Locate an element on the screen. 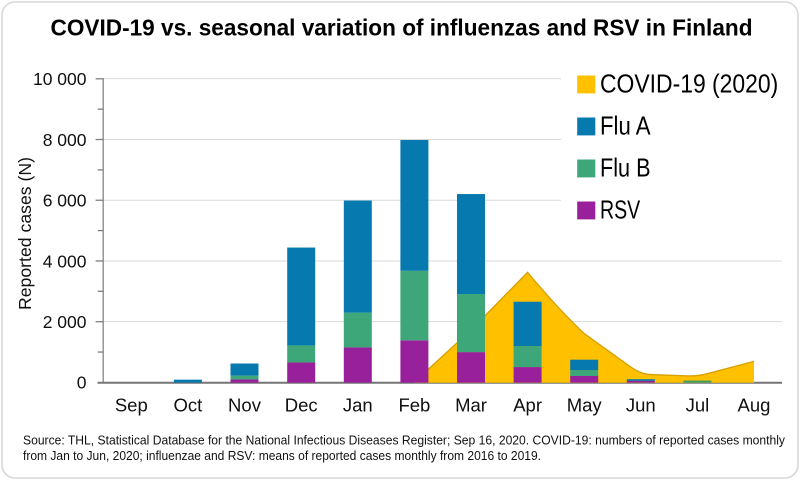  svg-text: 6 000 is located at coordinates (65, 201).